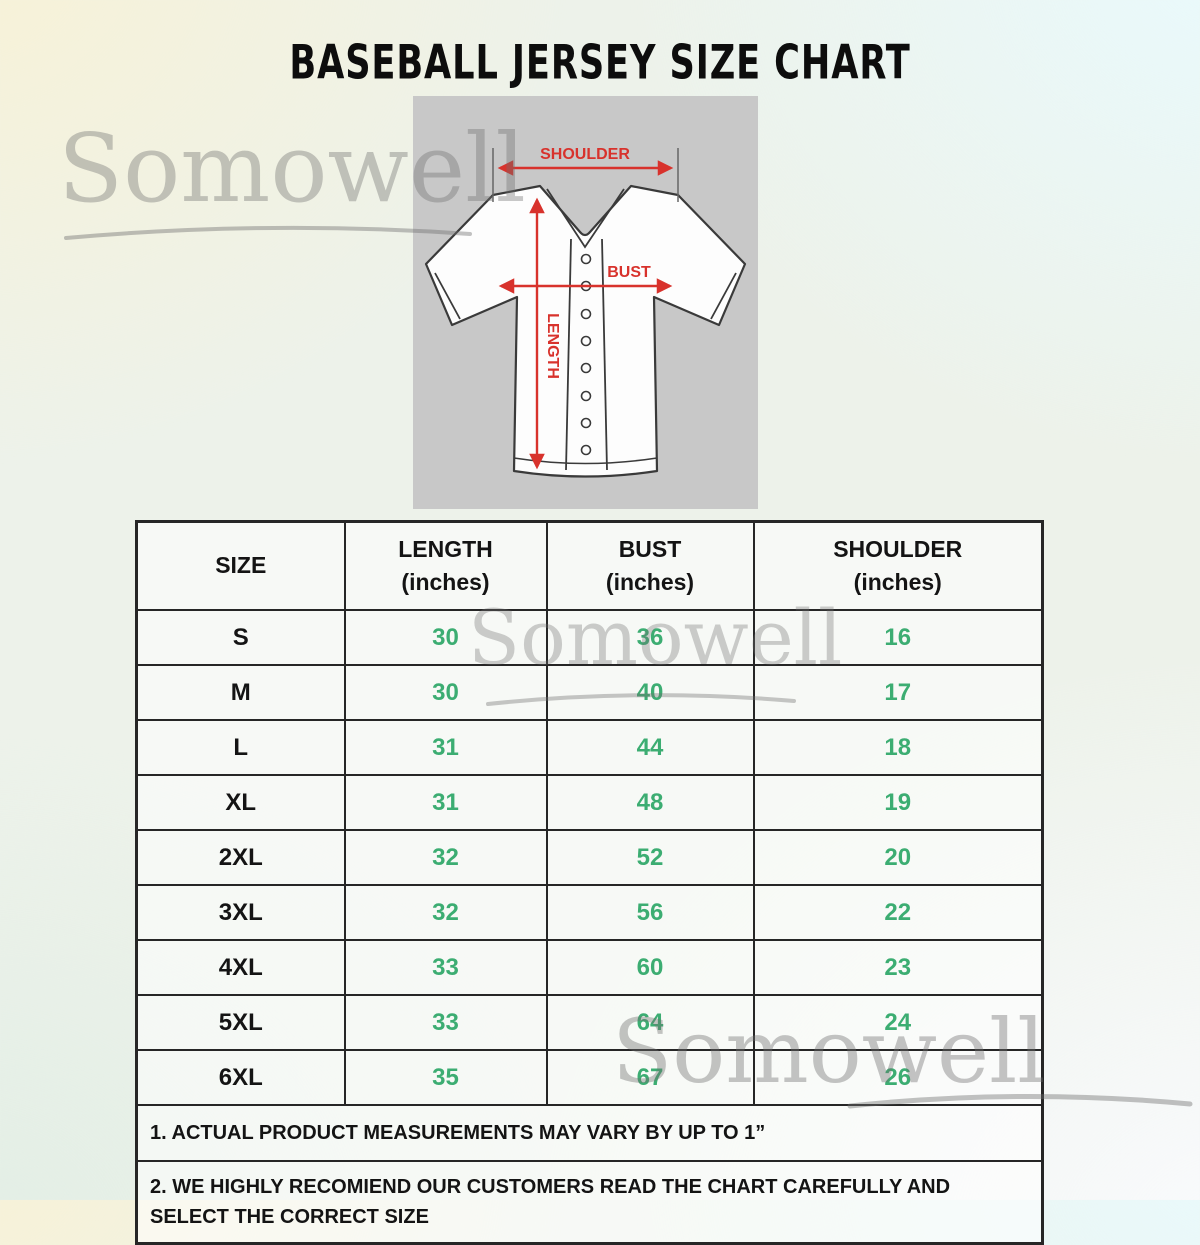 The width and height of the screenshot is (1200, 1245). What do you see at coordinates (445, 565) in the screenshot?
I see `column-header-length: LENGTH (inches)` at bounding box center [445, 565].